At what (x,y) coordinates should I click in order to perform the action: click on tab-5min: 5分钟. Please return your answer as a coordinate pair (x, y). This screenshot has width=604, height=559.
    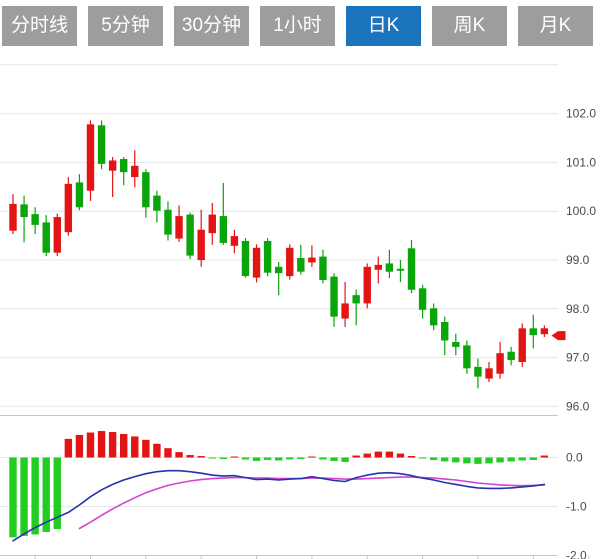
    Looking at the image, I should click on (125, 26).